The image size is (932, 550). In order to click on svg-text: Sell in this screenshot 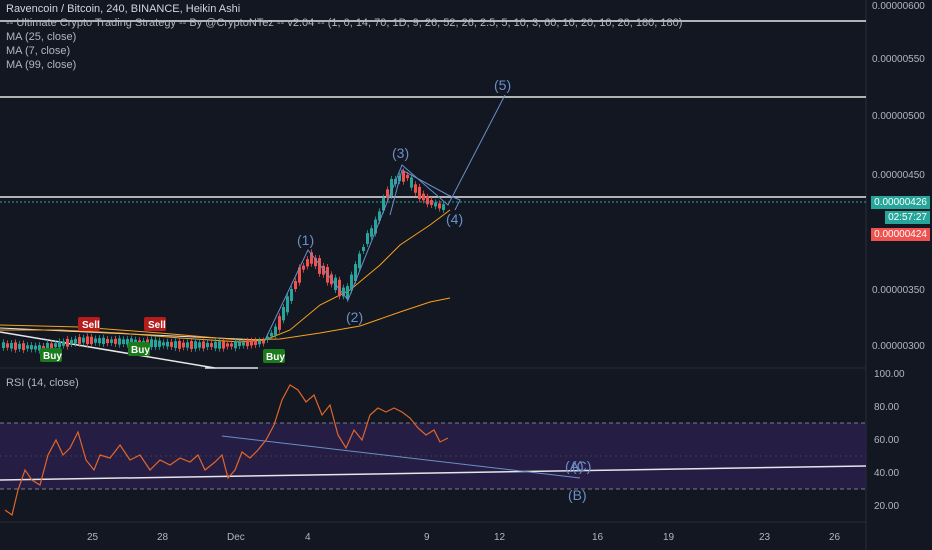, I will do `click(91, 325)`.